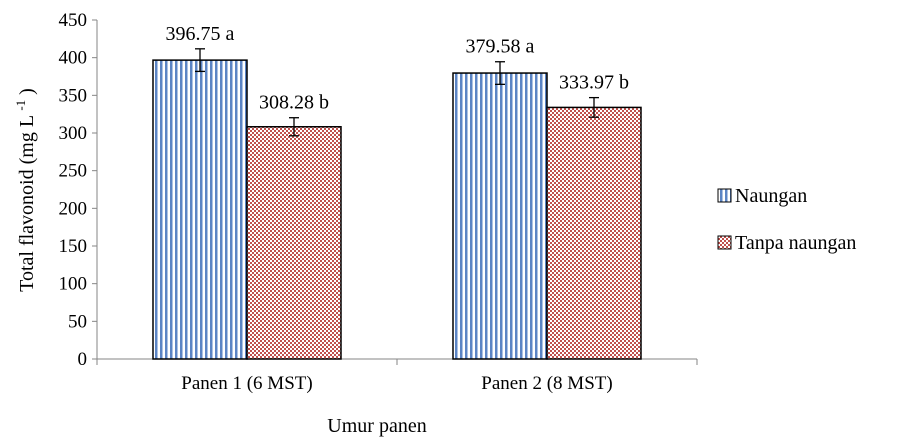  What do you see at coordinates (73, 20) in the screenshot?
I see `y-tick-label: 450` at bounding box center [73, 20].